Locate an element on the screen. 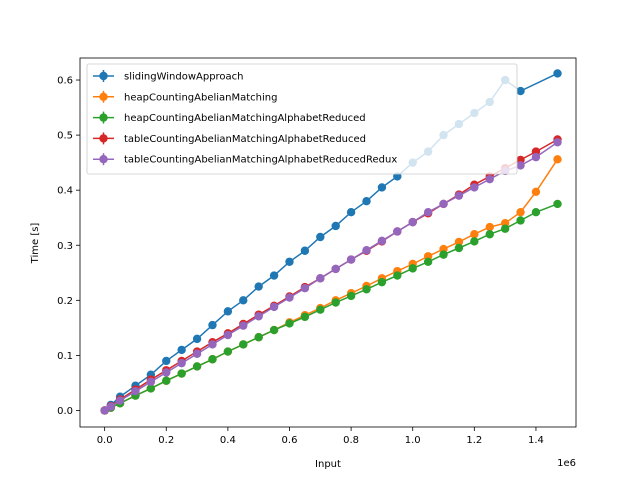  x-axis-offset-label: 1e6 is located at coordinates (566, 463).